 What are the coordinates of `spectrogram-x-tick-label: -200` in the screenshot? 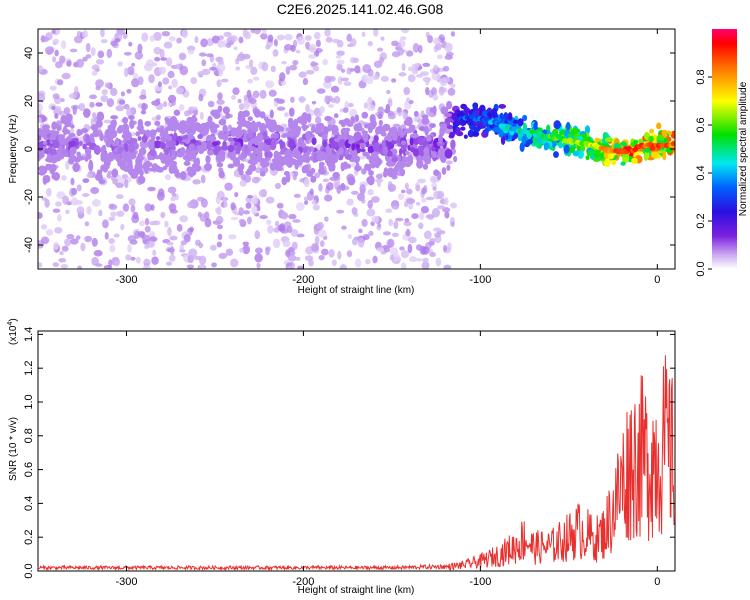 It's located at (303, 280).